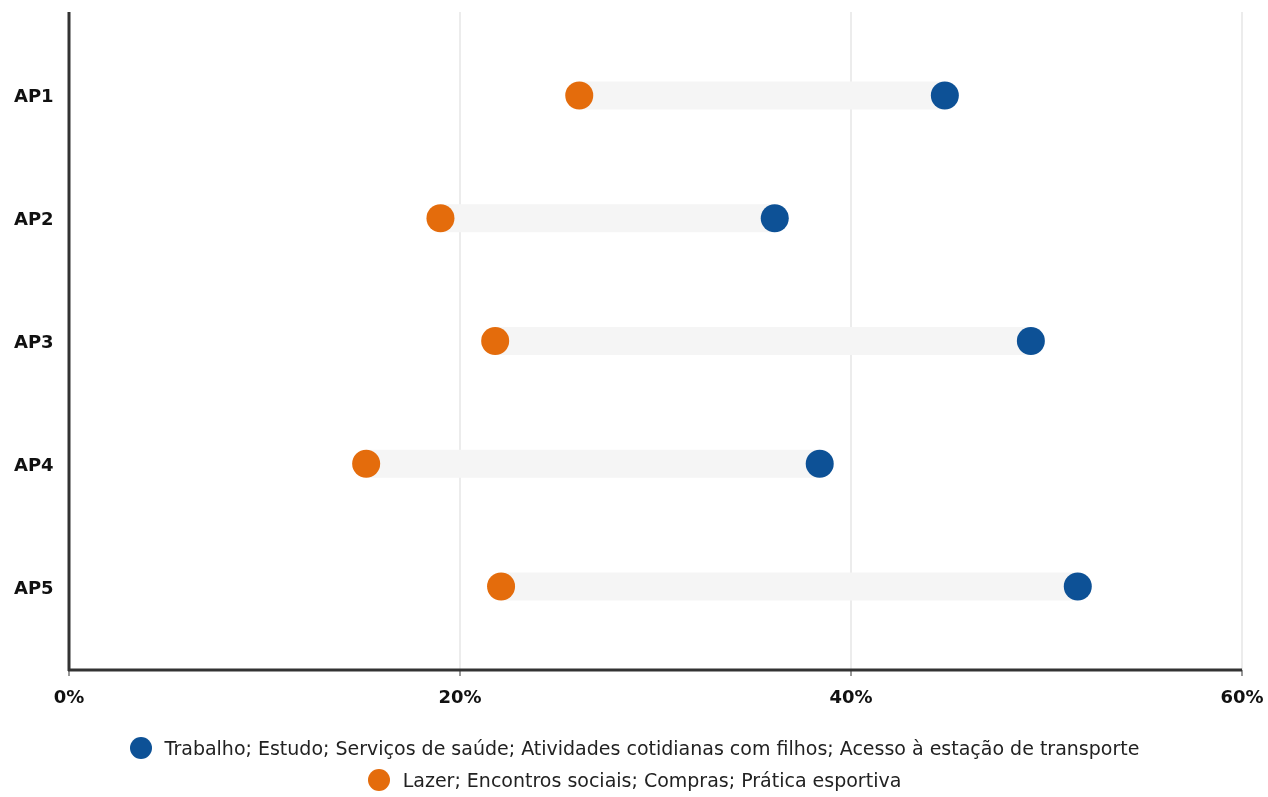  Describe the element at coordinates (34, 96) in the screenshot. I see `y-tick-label: AP1` at that location.